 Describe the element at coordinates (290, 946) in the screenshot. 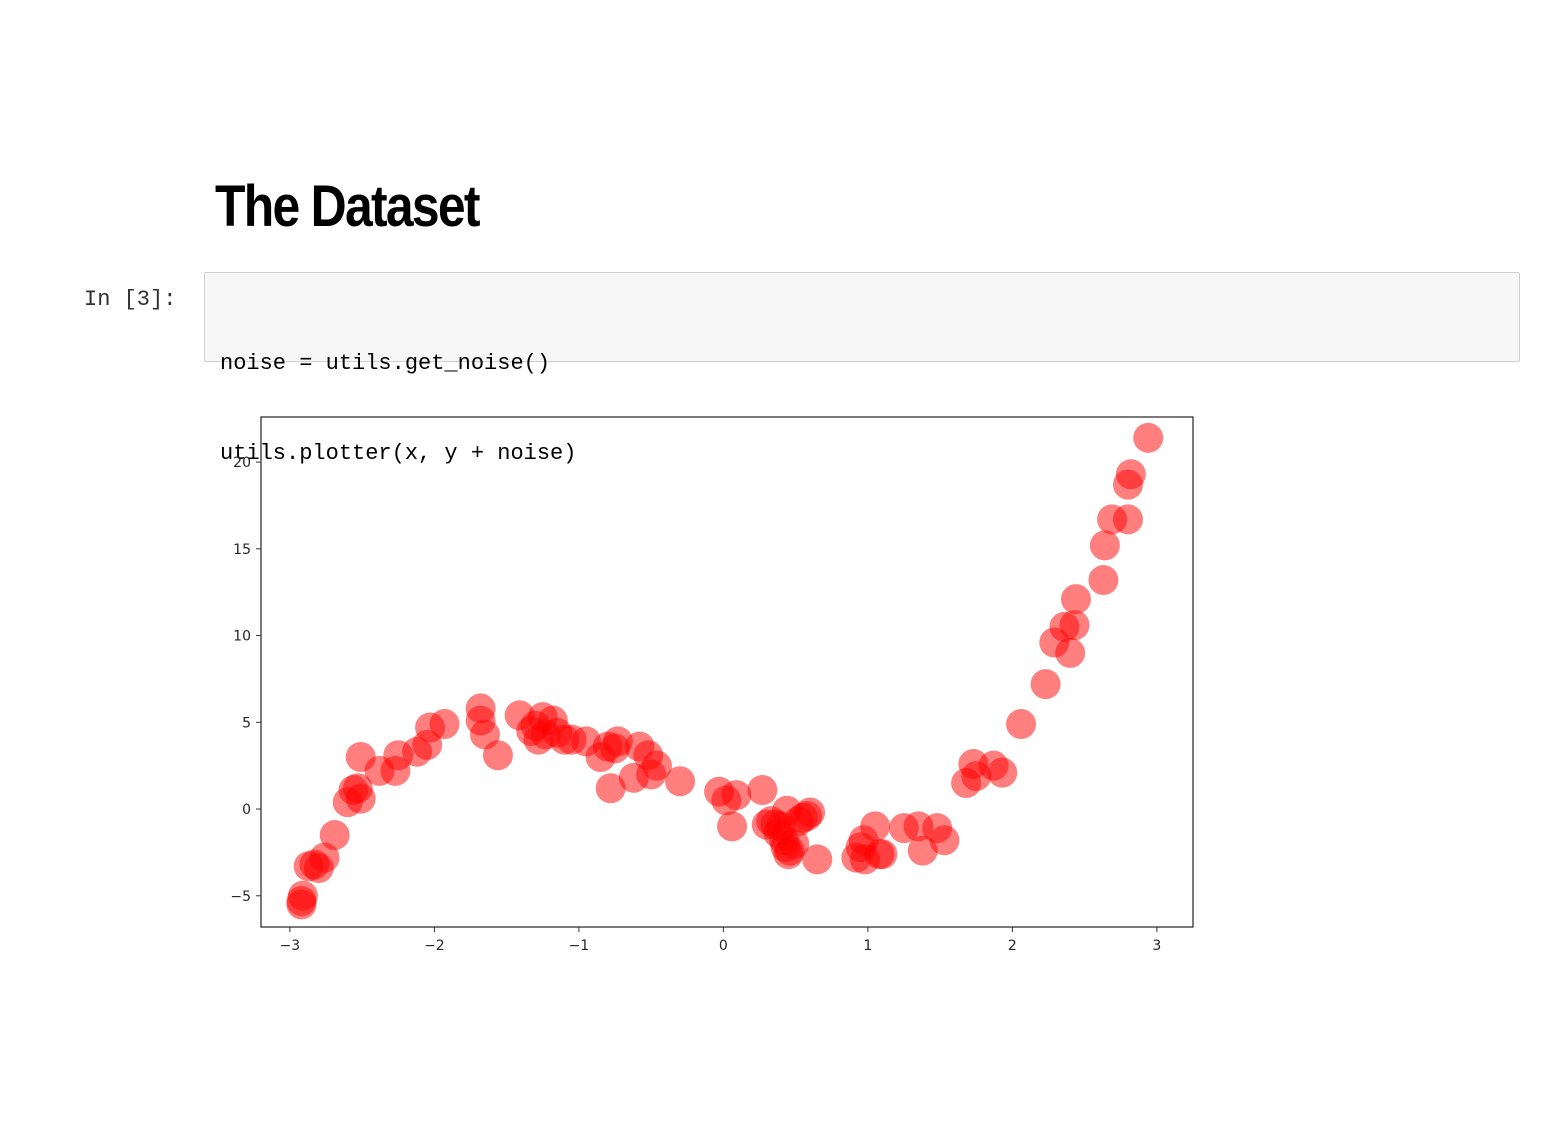

I see `x-tick-label: −3` at that location.